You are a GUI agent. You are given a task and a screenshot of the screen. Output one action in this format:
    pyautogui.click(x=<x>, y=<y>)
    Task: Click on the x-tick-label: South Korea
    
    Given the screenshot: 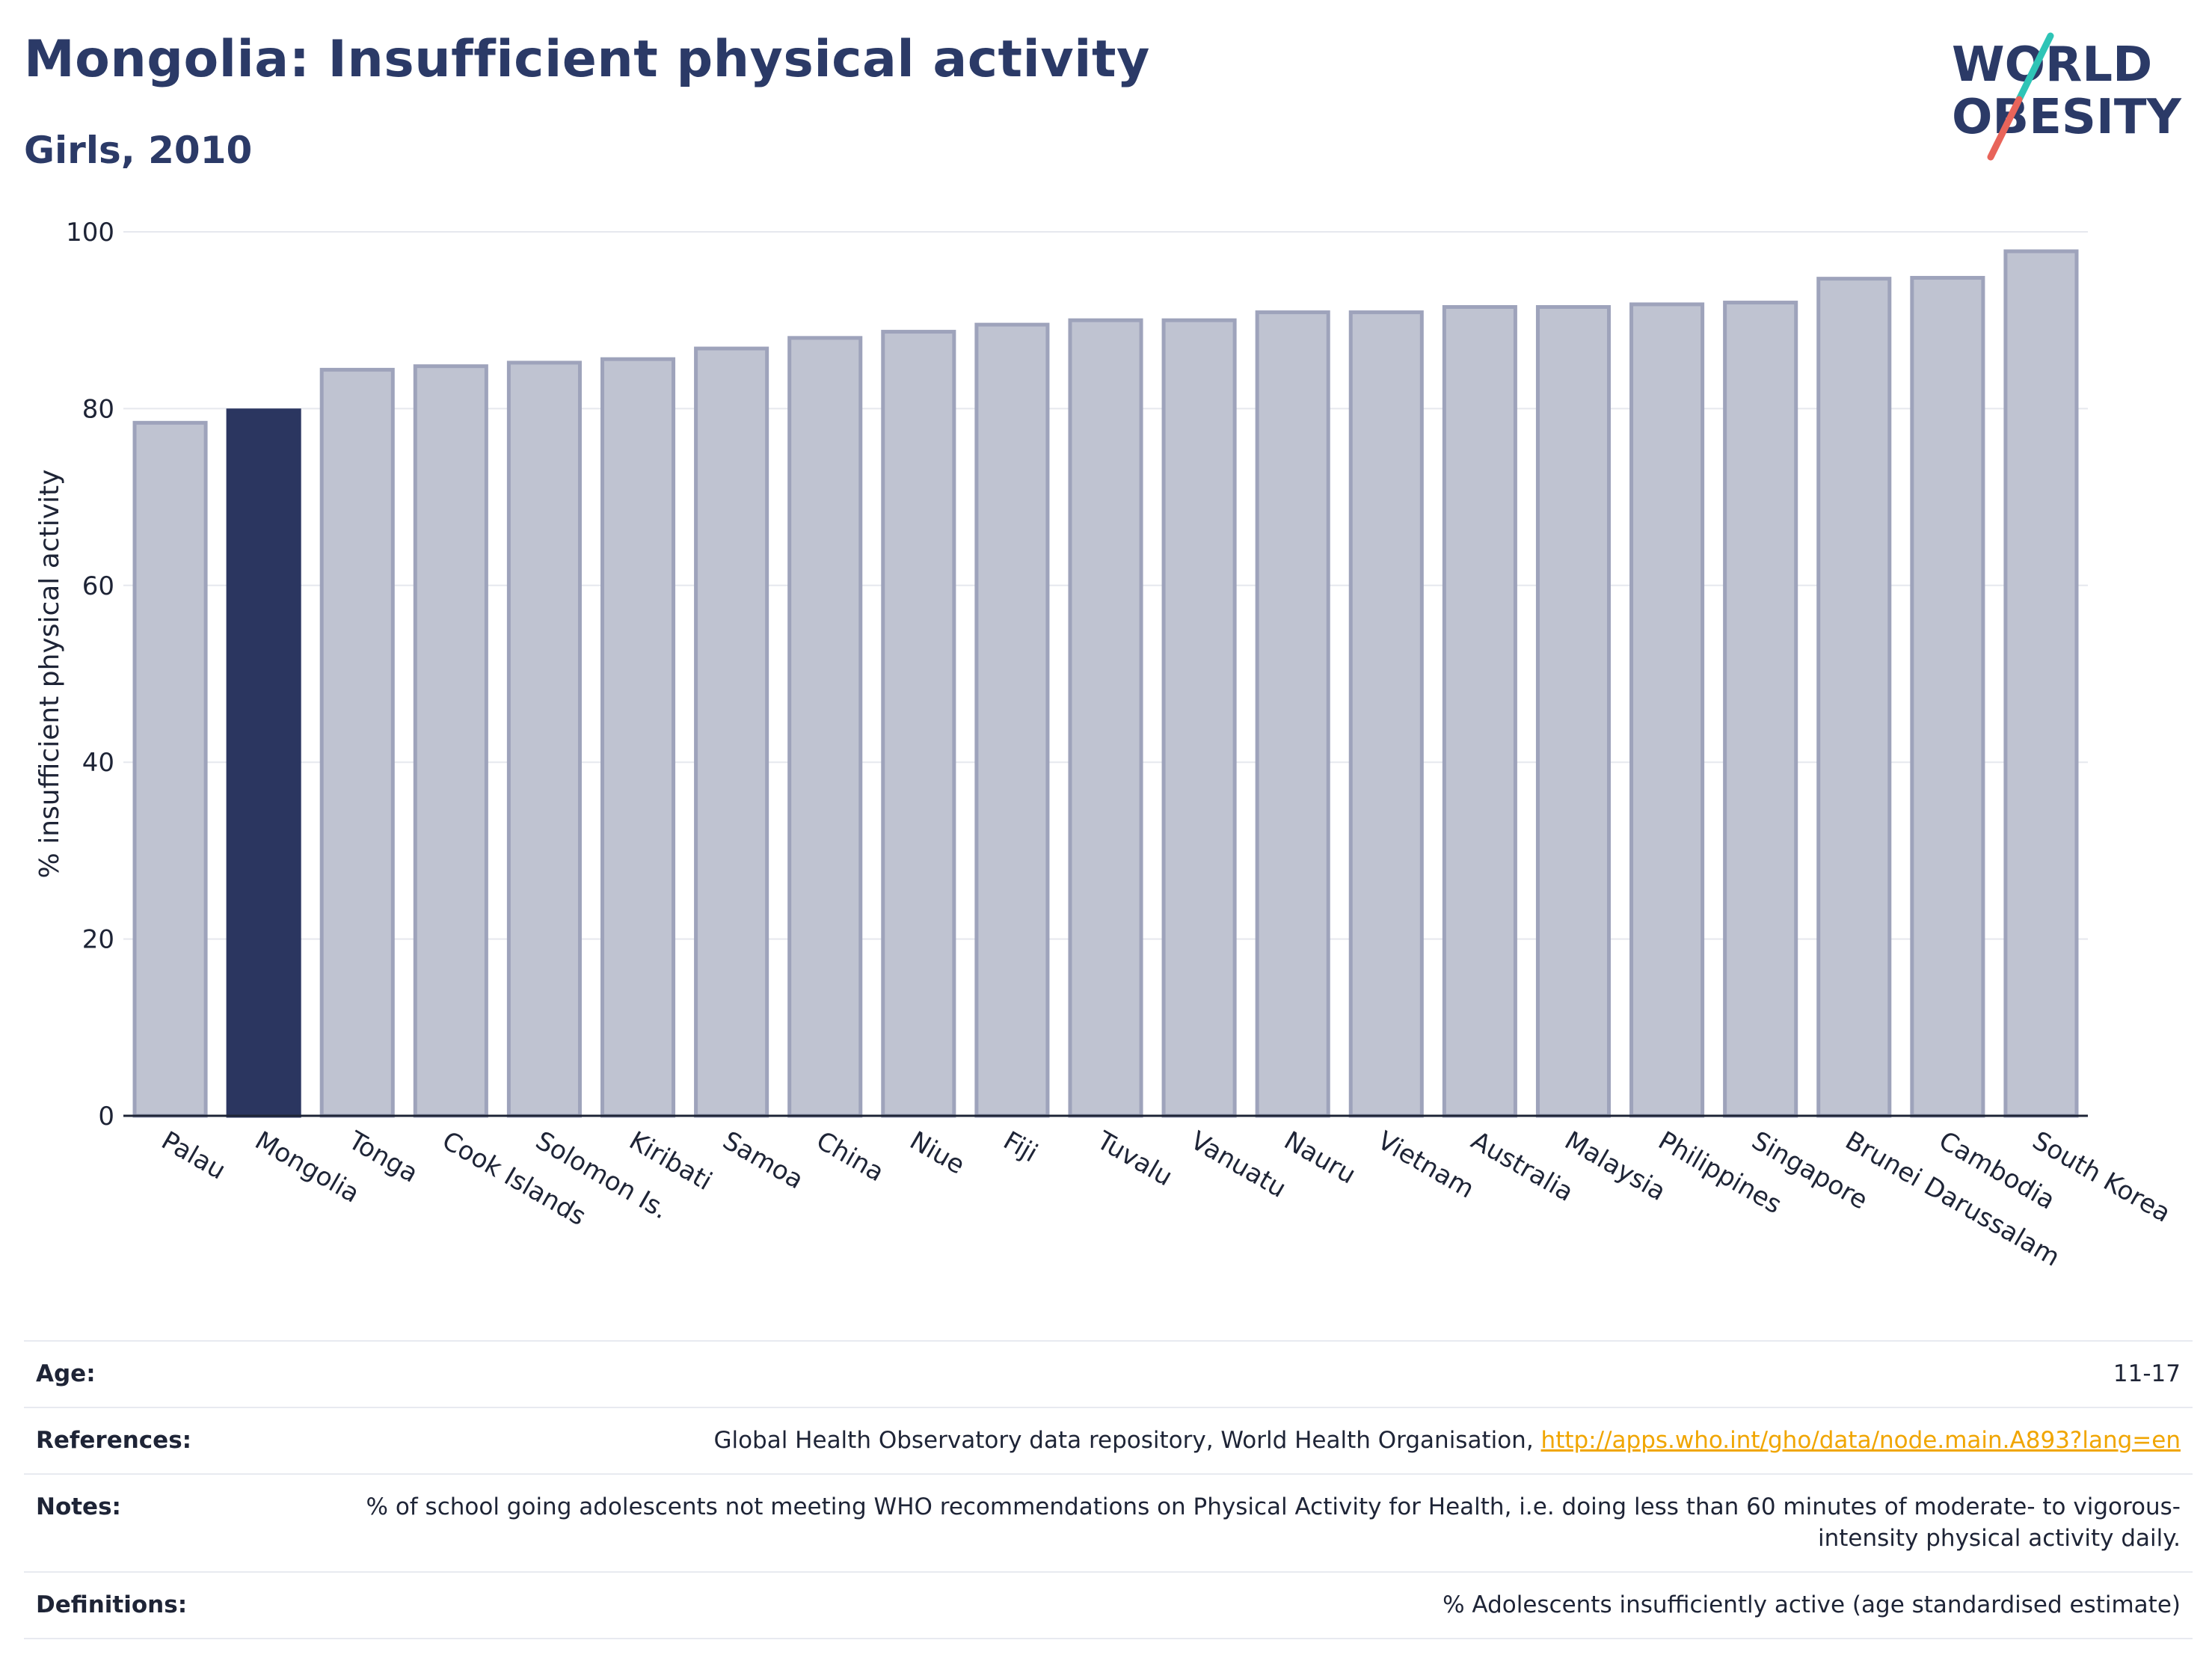 What is the action you would take?
    pyautogui.click(x=2101, y=1177)
    